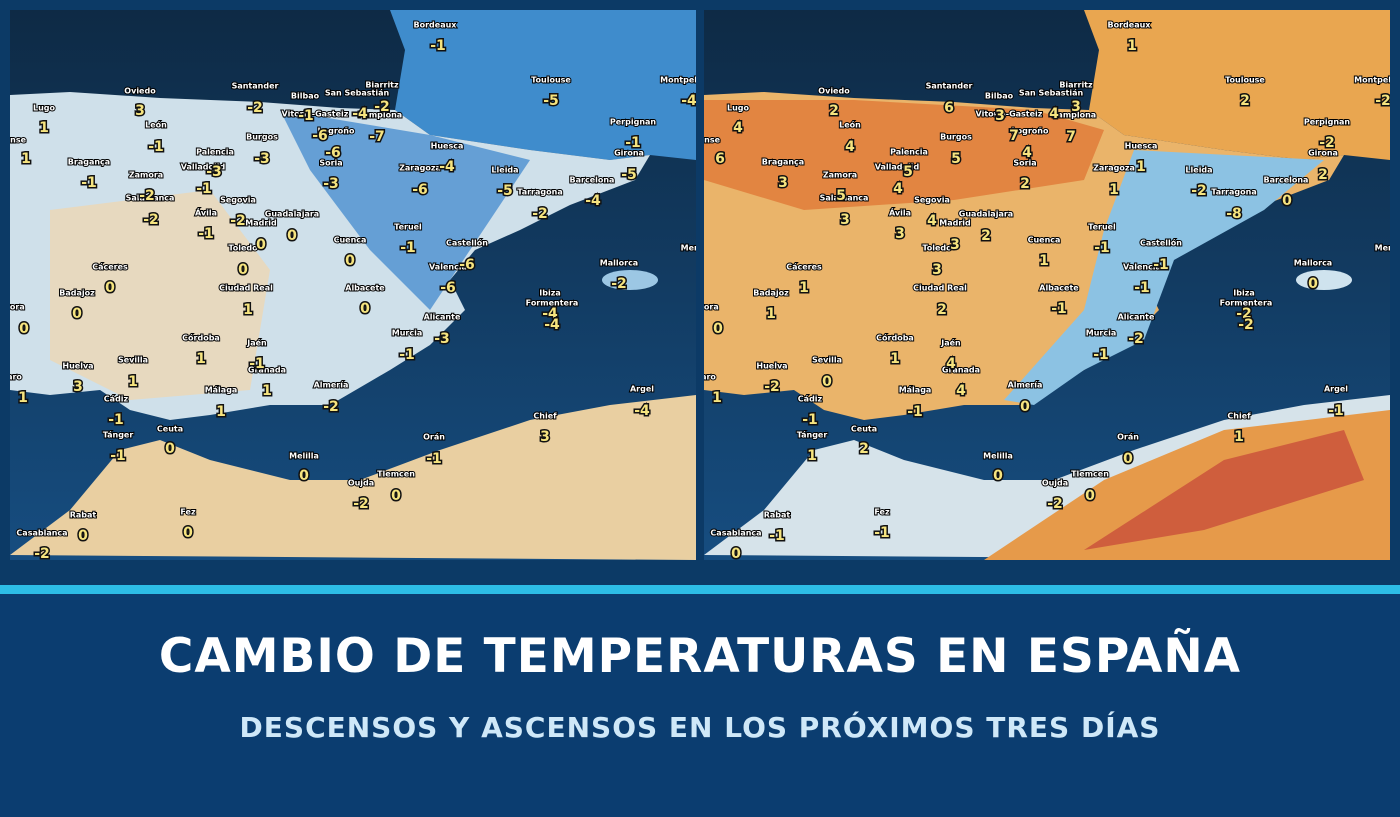 The width and height of the screenshot is (1400, 817). What do you see at coordinates (156, 125) in the screenshot?
I see `city-label: León` at bounding box center [156, 125].